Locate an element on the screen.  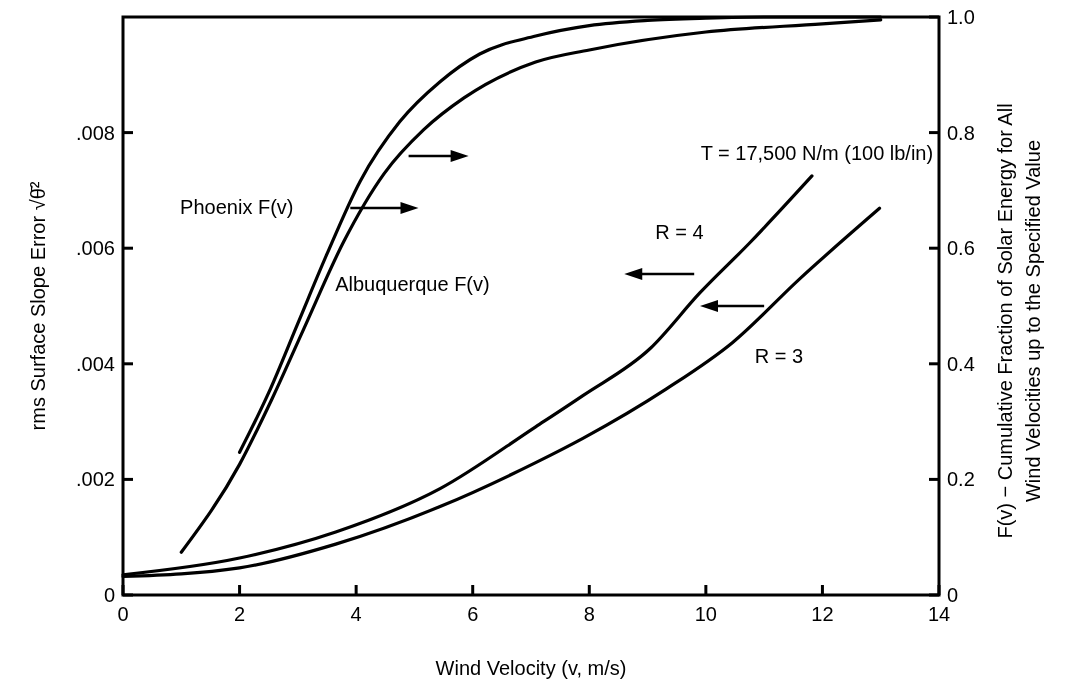
x-tick-label: 10 is located at coordinates (705, 614).